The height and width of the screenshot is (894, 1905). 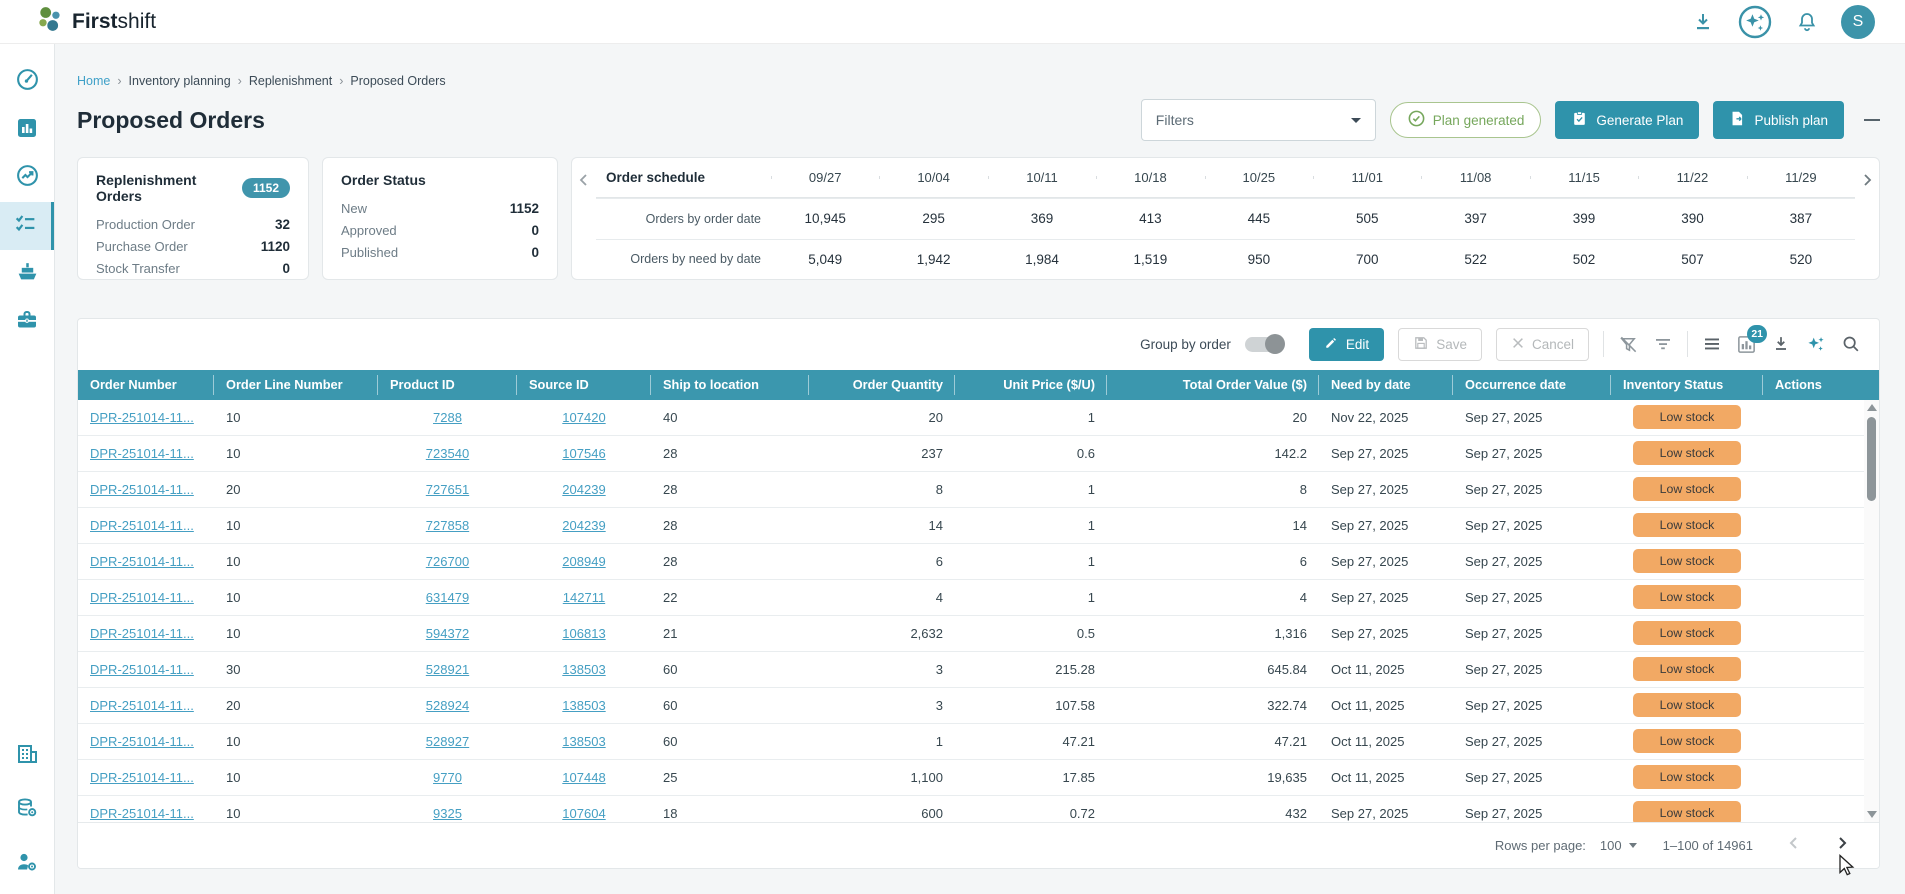 I want to click on publish-plan-button: Publish plan, so click(x=1778, y=120).